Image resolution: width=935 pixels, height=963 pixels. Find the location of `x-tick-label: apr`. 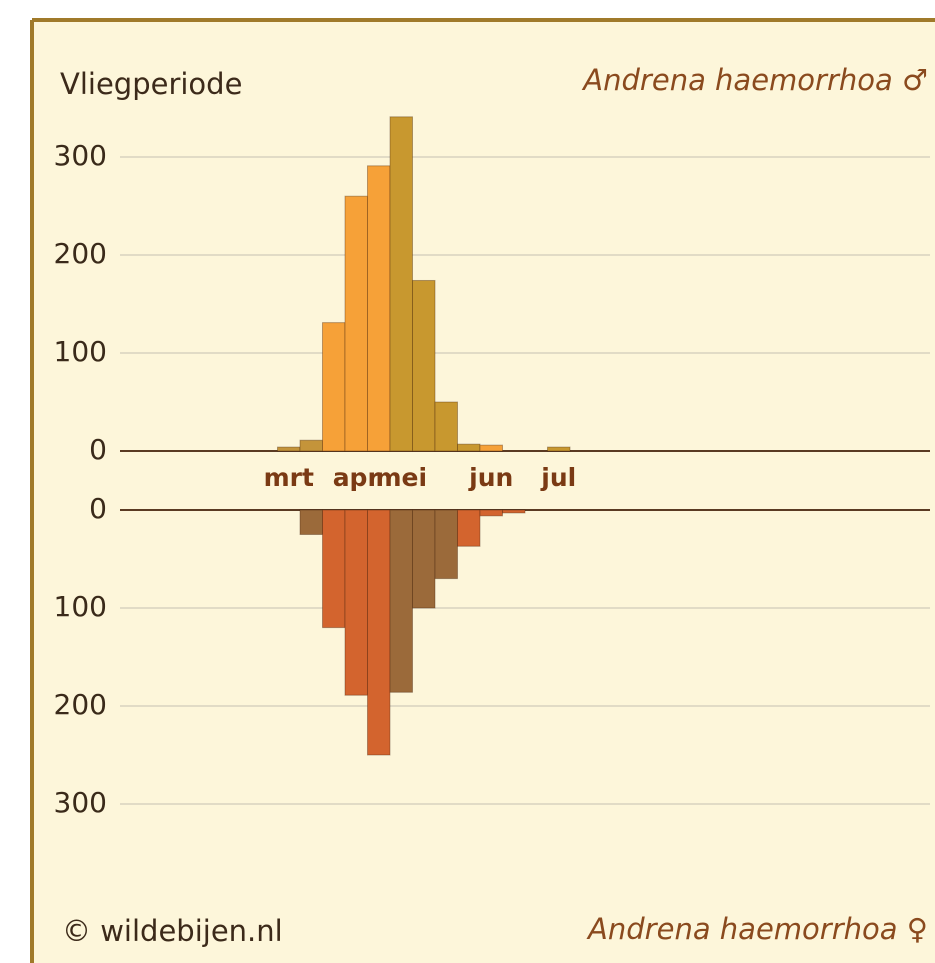

x-tick-label: apr is located at coordinates (357, 477).